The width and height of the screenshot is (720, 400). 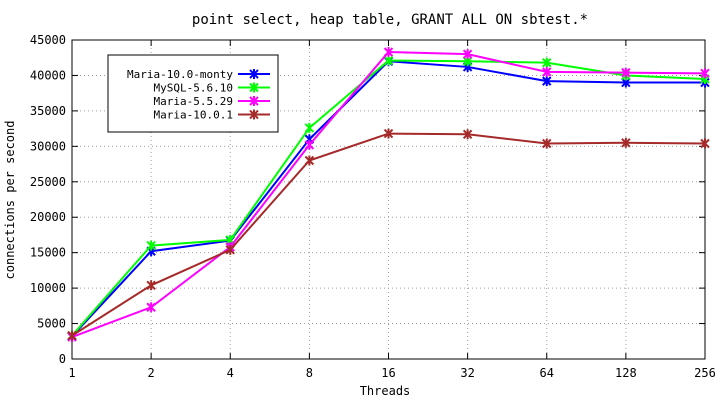 I want to click on x-tick-label: 128, so click(x=626, y=373).